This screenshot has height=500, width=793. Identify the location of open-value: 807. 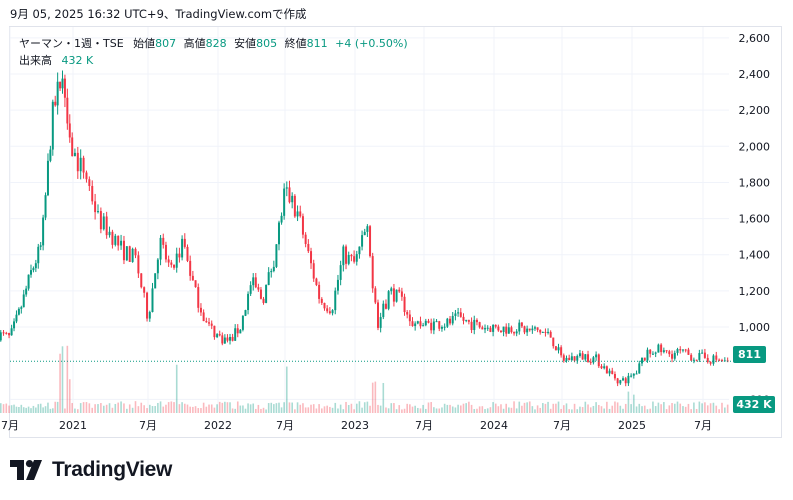
(166, 43).